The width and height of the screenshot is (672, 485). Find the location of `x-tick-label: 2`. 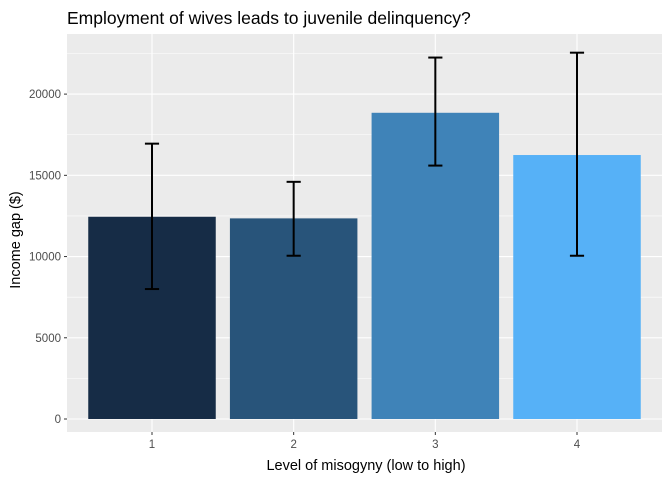

x-tick-label: 2 is located at coordinates (293, 445).